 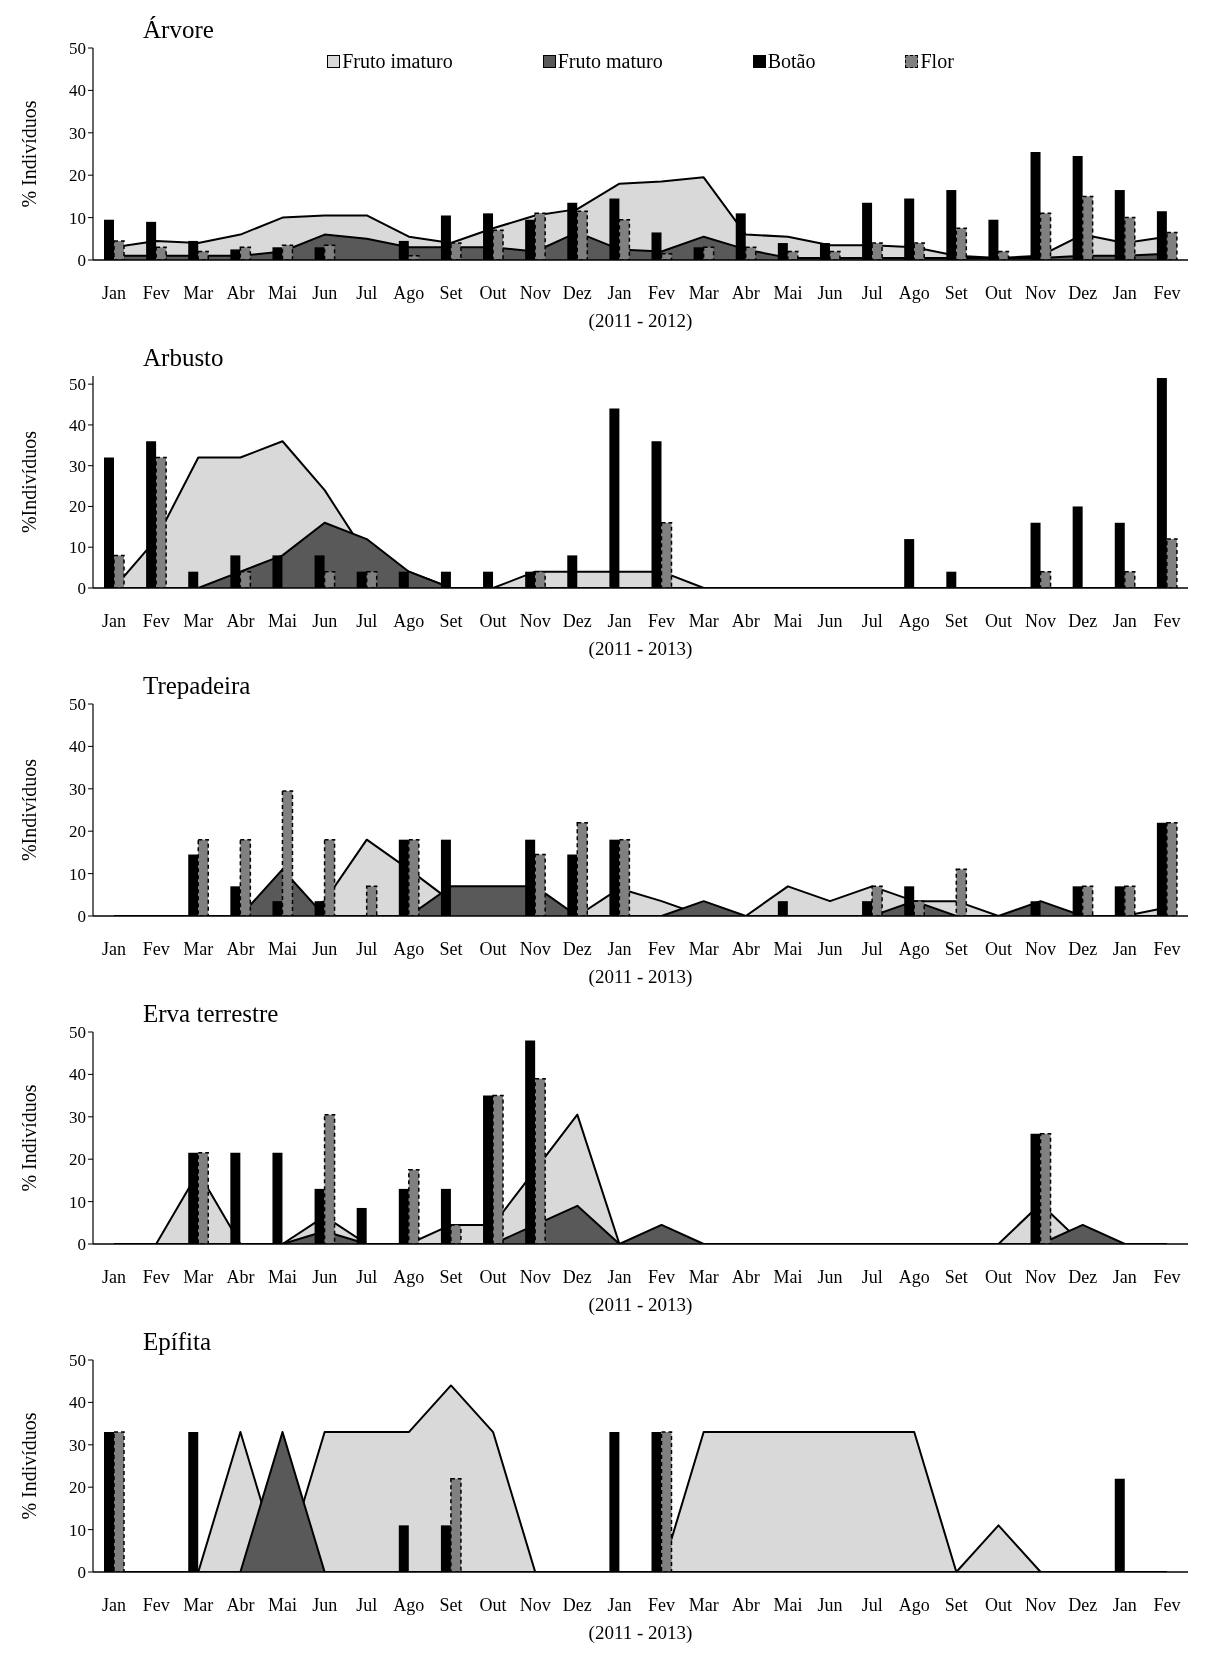 I want to click on chart-title: Arbusto, so click(x=183, y=358).